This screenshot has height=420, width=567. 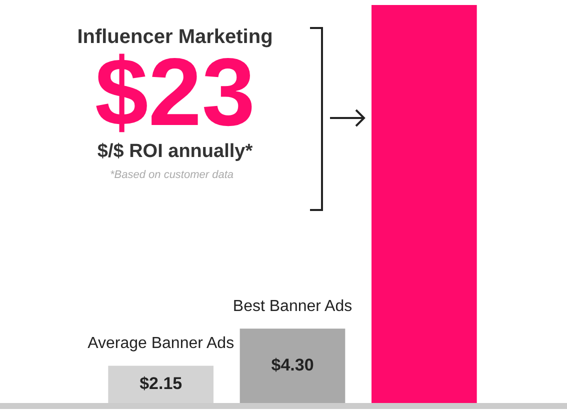 I want to click on annotation: *Based on customer data, so click(x=172, y=175).